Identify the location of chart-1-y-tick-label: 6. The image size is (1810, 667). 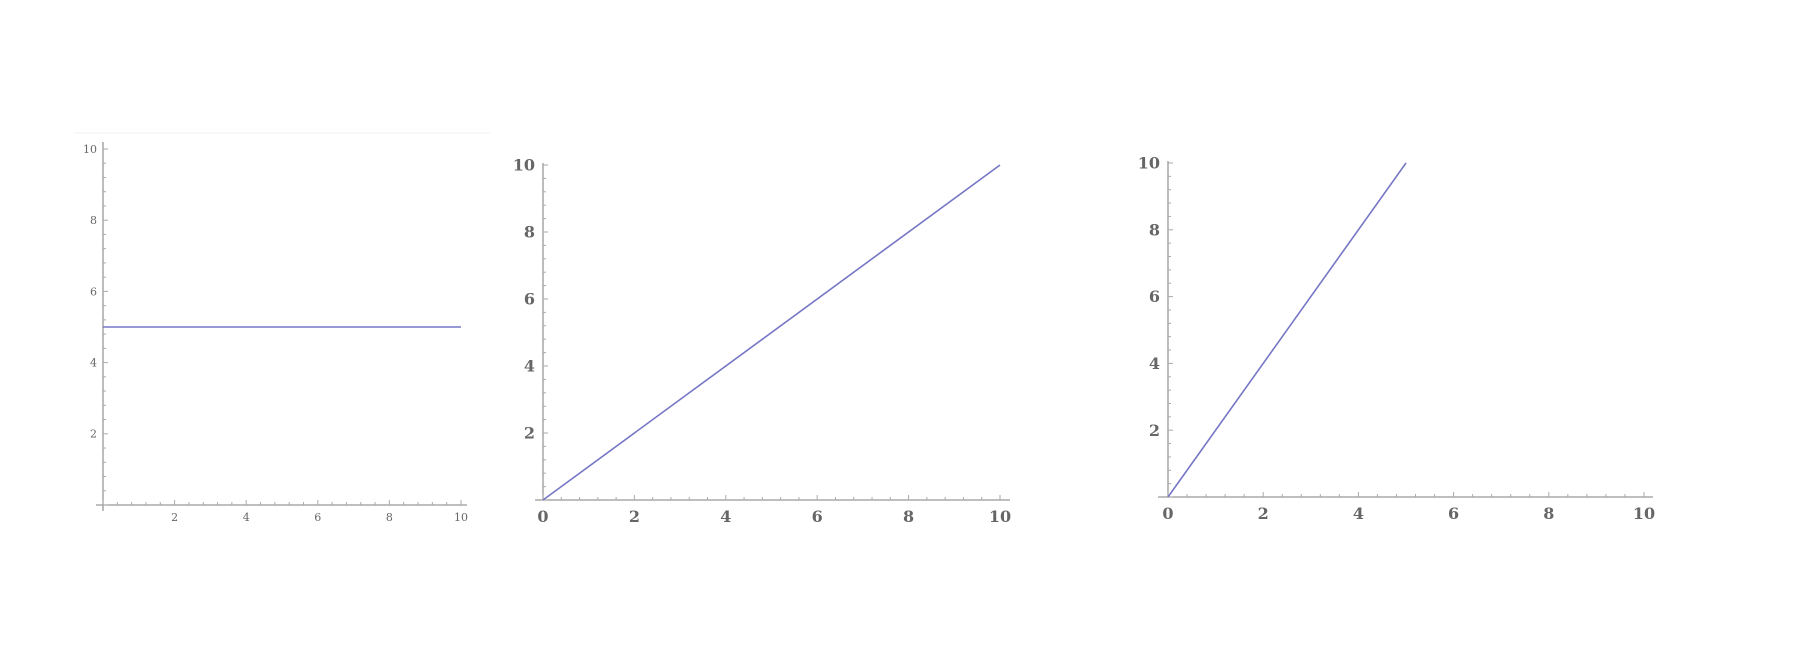
(93, 291).